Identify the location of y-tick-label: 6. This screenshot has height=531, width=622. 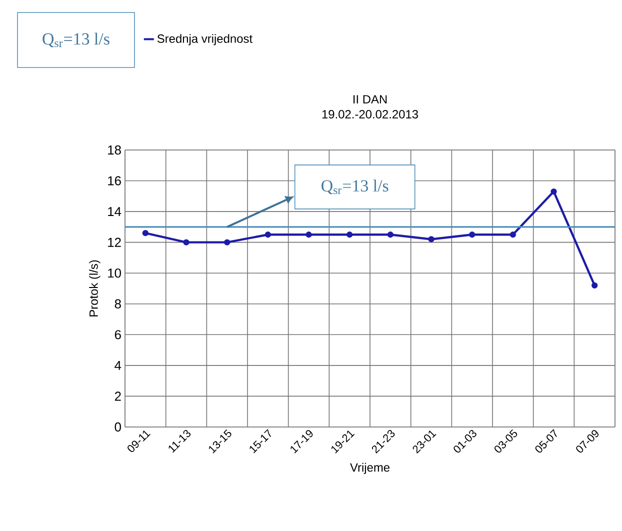
(117, 335).